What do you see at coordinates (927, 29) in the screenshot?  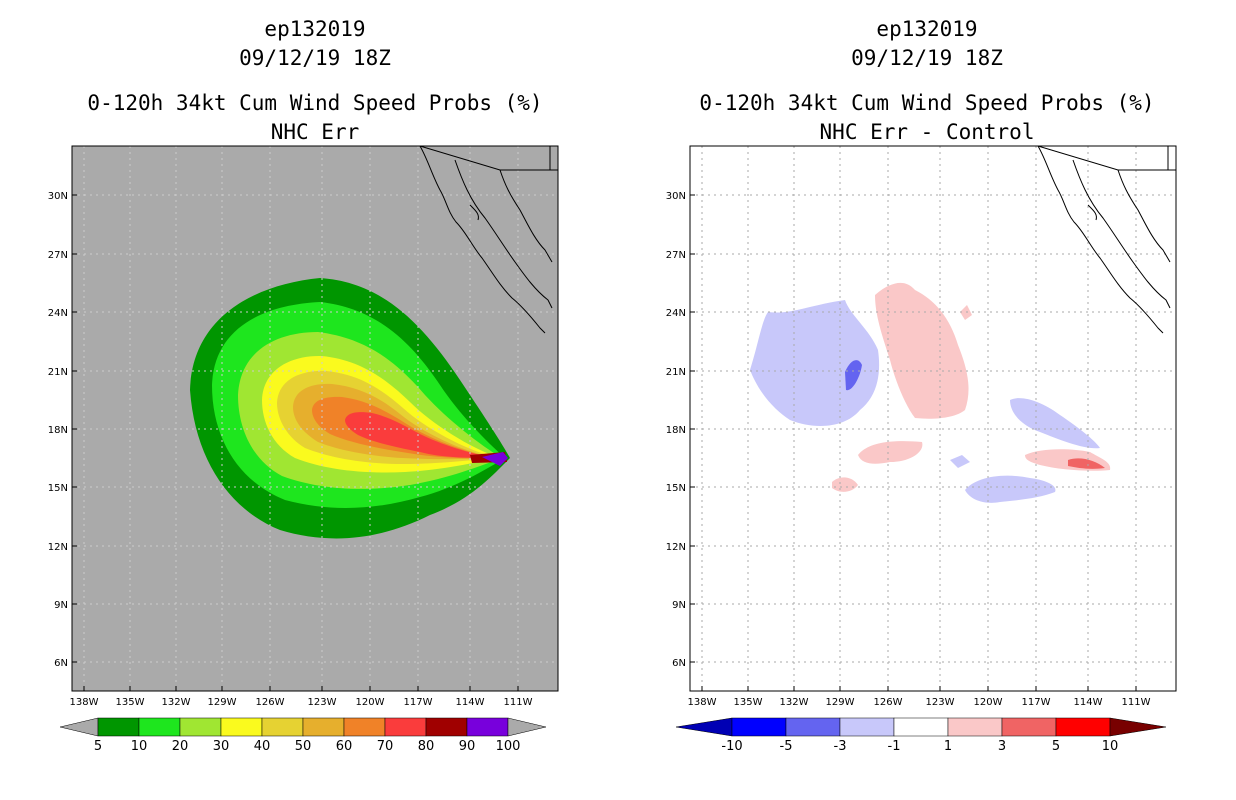 I see `right-storm-id: ep132019` at bounding box center [927, 29].